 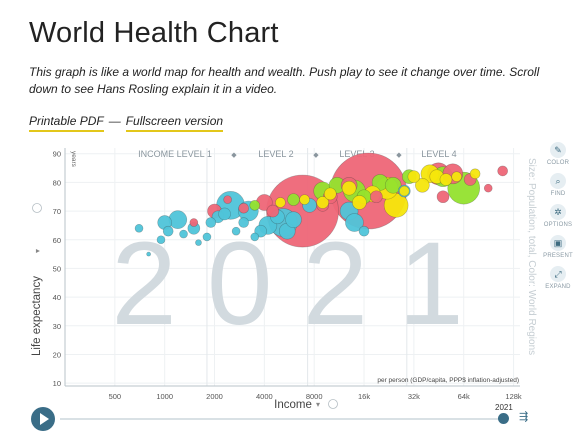 I want to click on y-tick-label: 50, so click(x=57, y=268).